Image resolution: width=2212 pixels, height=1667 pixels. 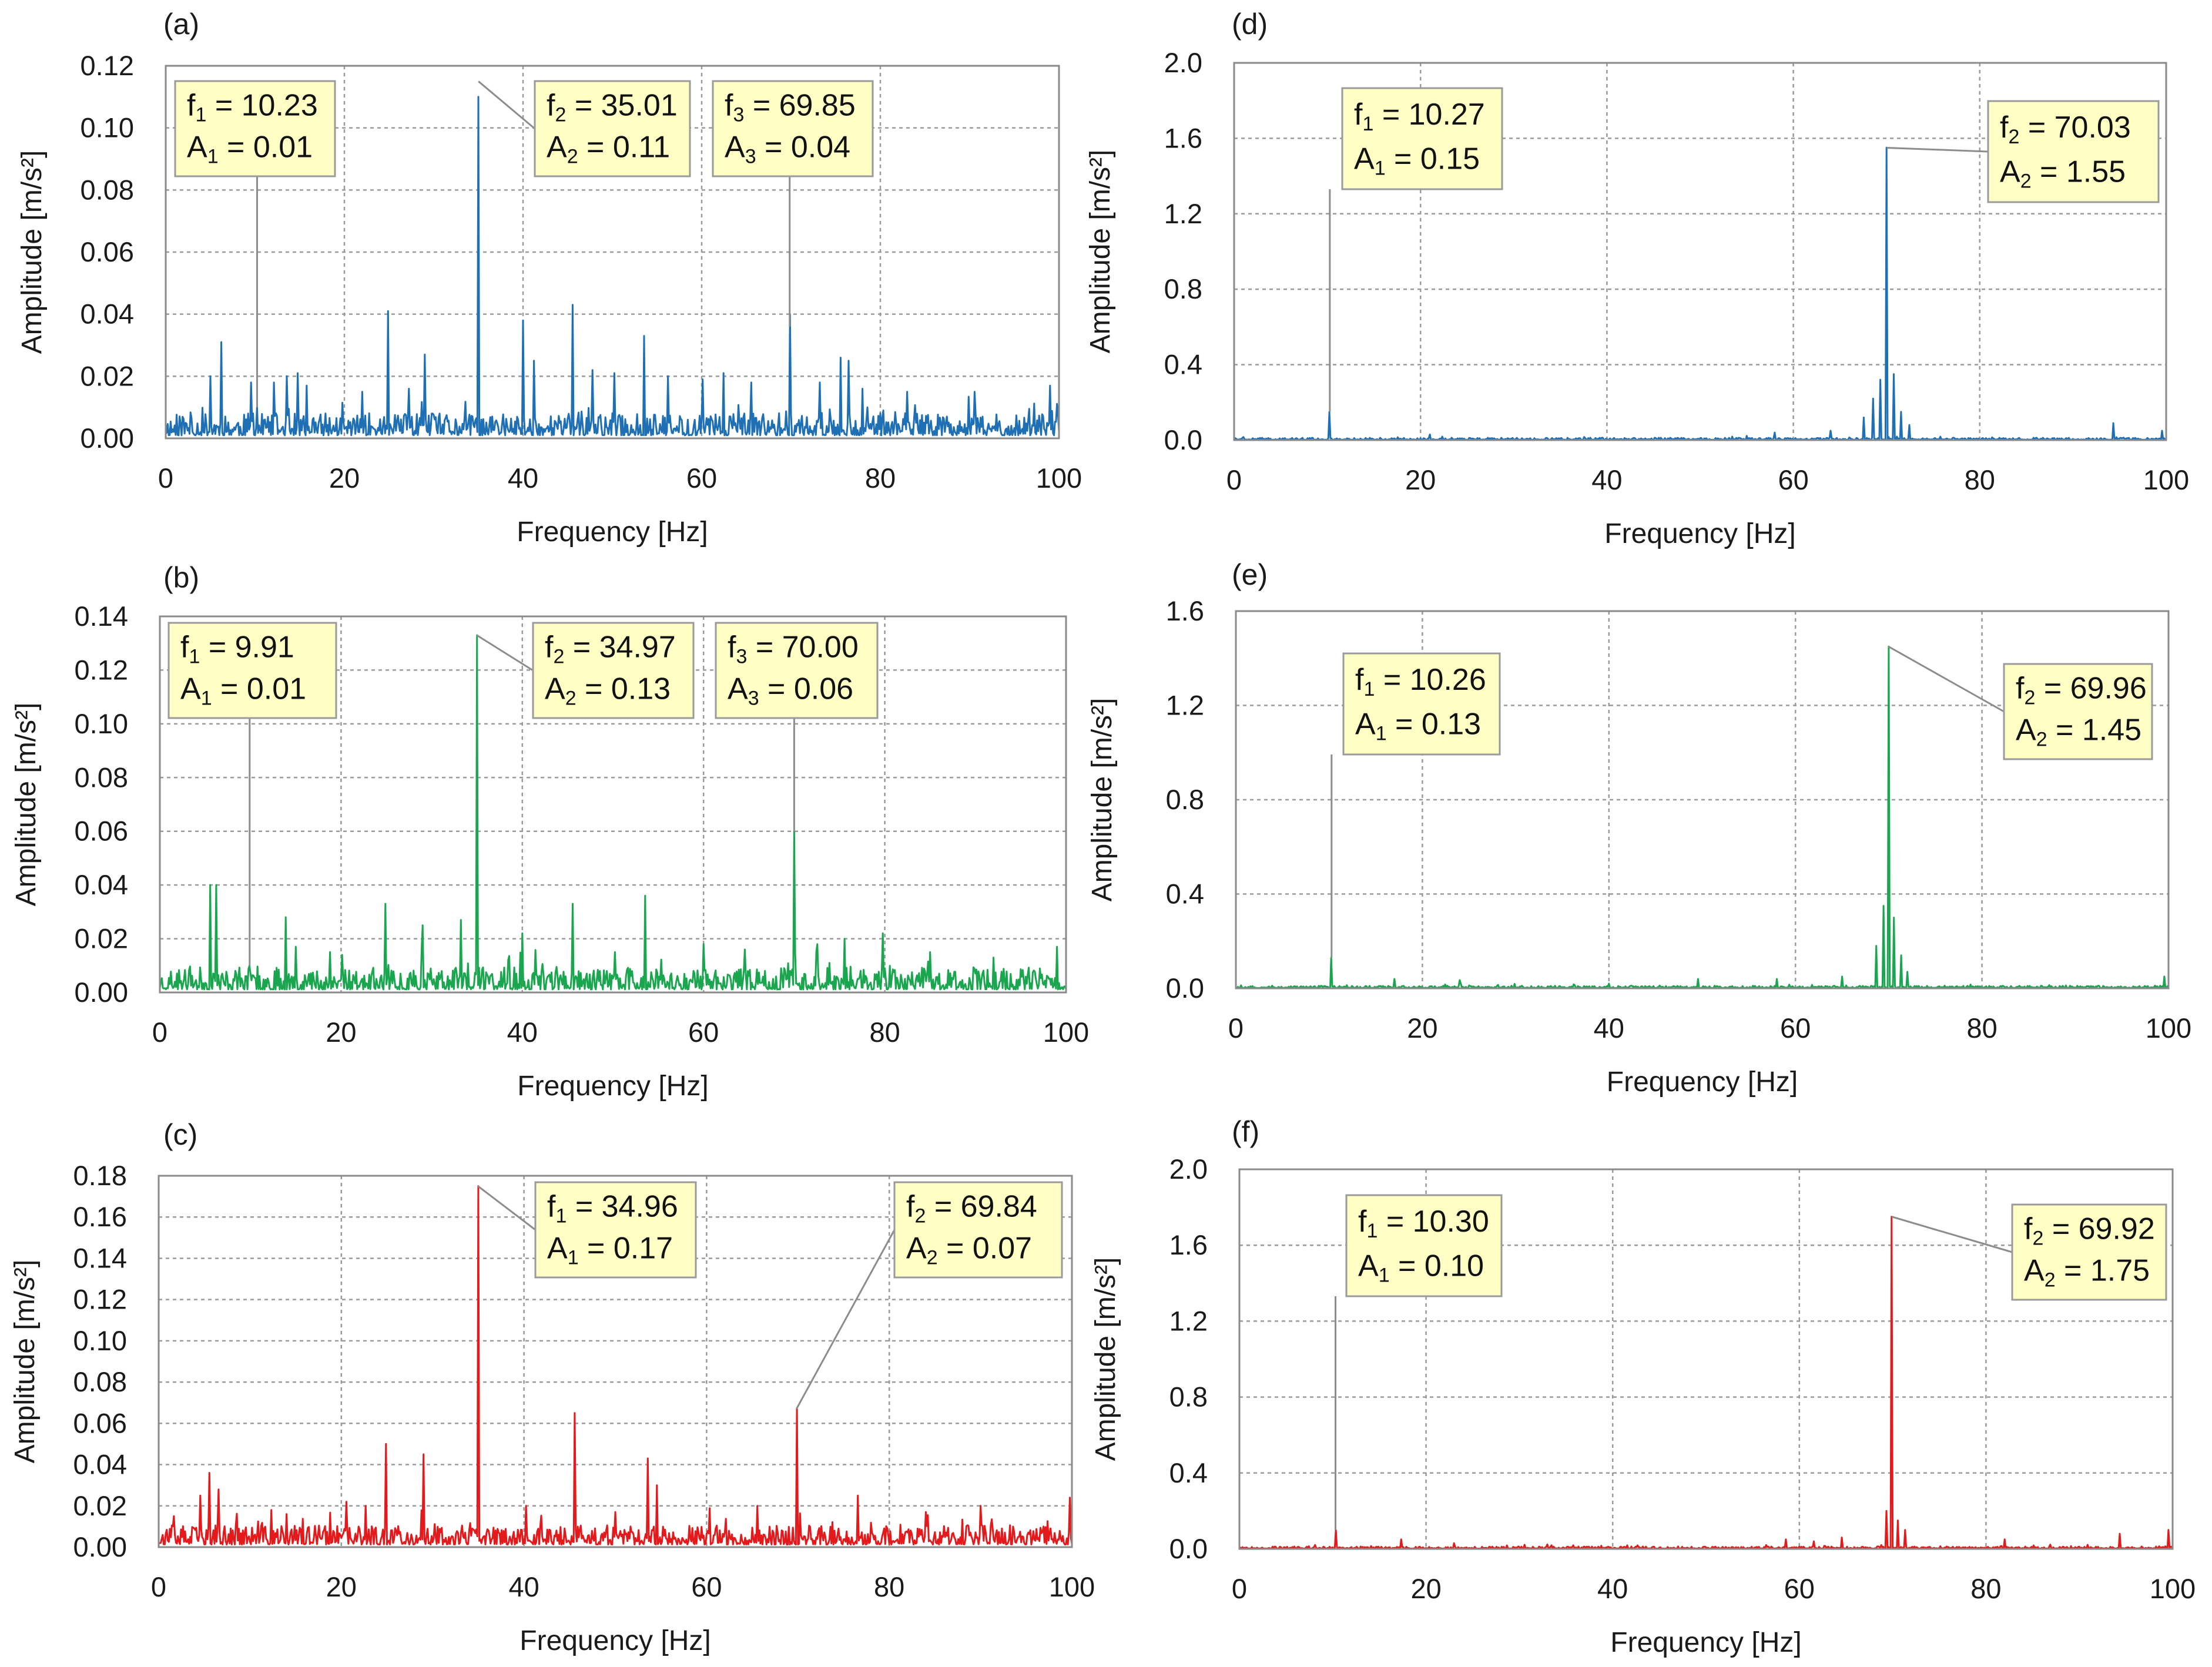 I want to click on series-line-f, so click(x=1706, y=1382).